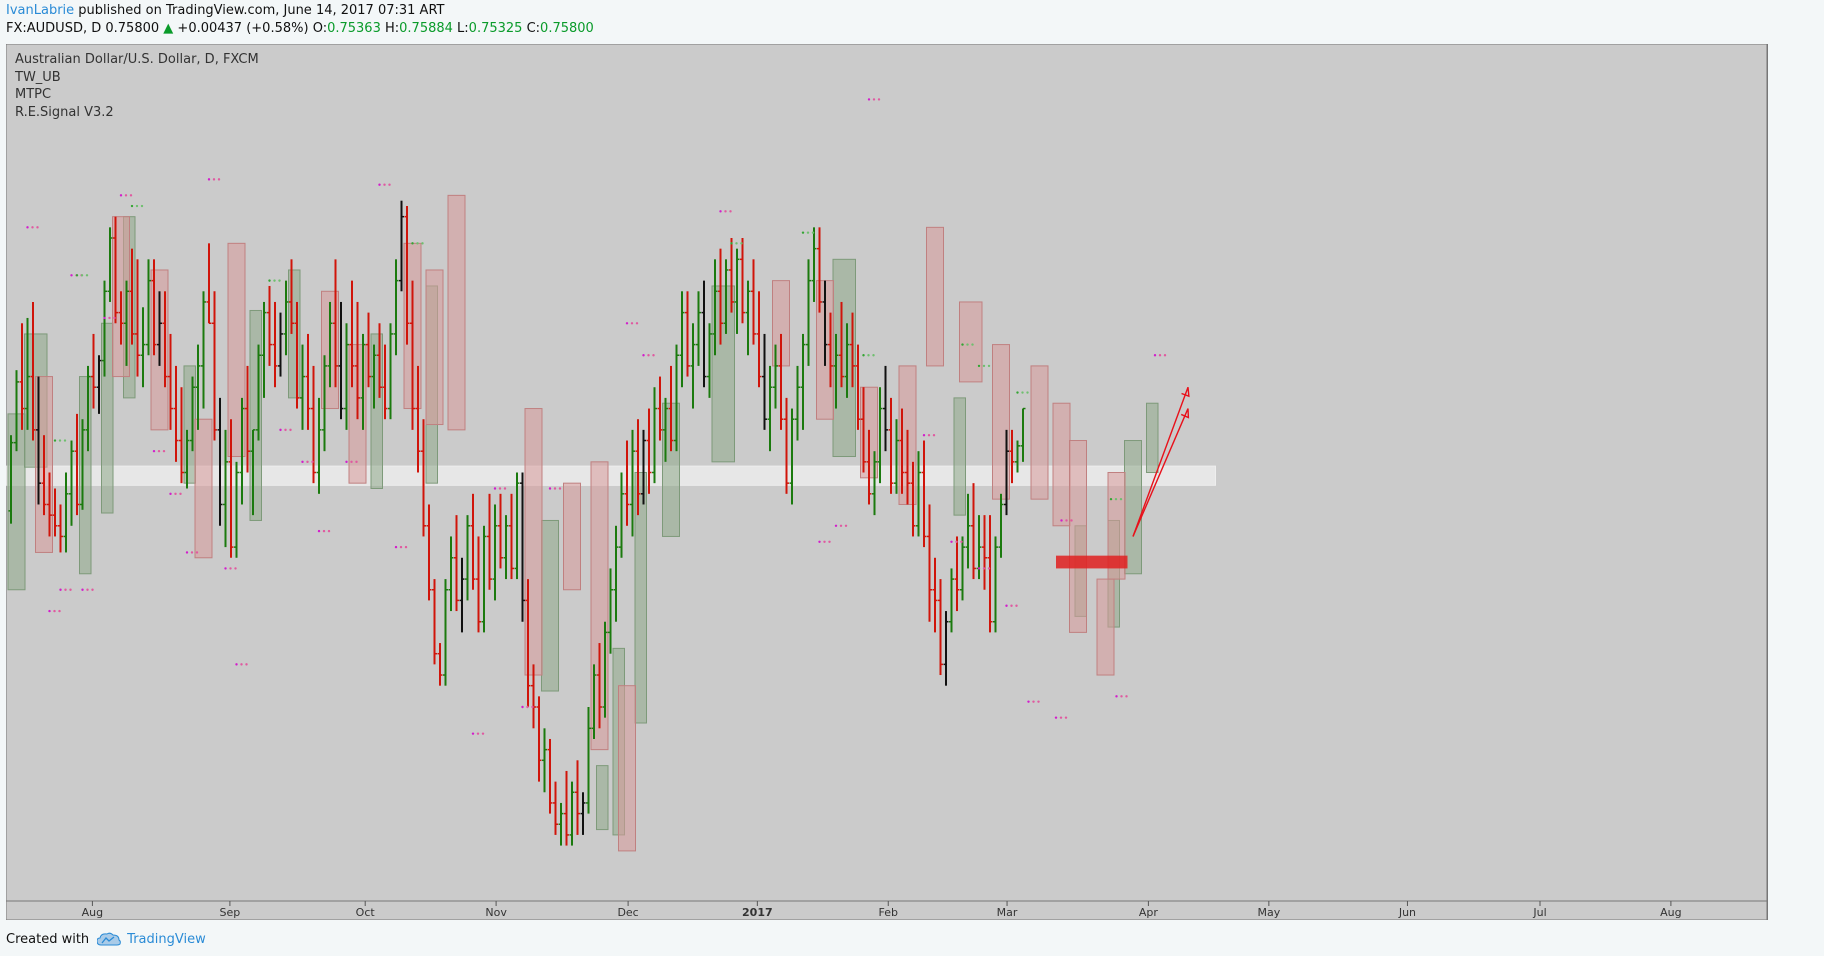 Image resolution: width=1824 pixels, height=956 pixels. What do you see at coordinates (92, 912) in the screenshot?
I see `x-tick-label: Aug` at bounding box center [92, 912].